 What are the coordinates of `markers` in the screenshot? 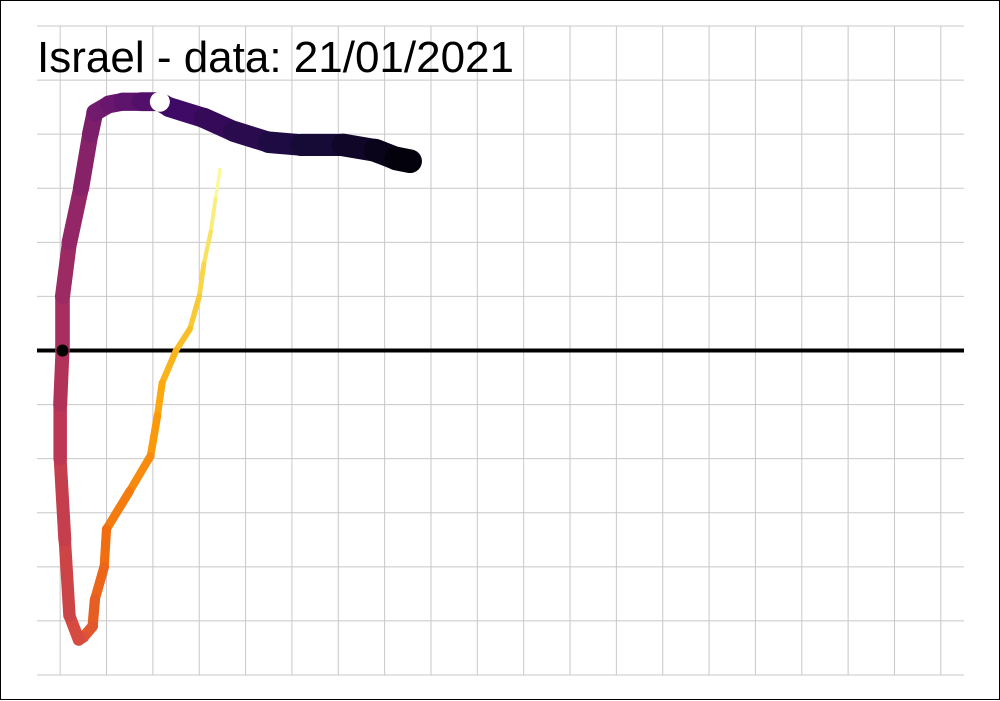 It's located at (113, 224).